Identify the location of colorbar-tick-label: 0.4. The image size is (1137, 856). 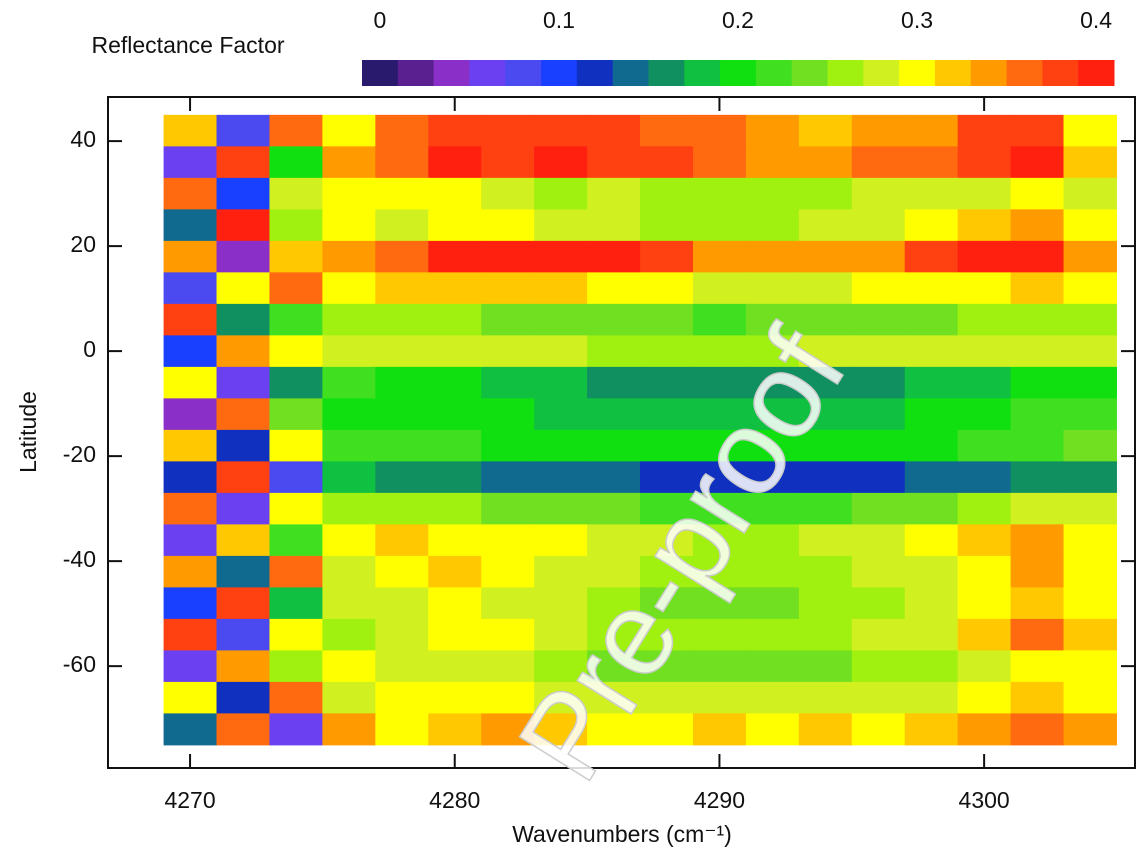
(1096, 20).